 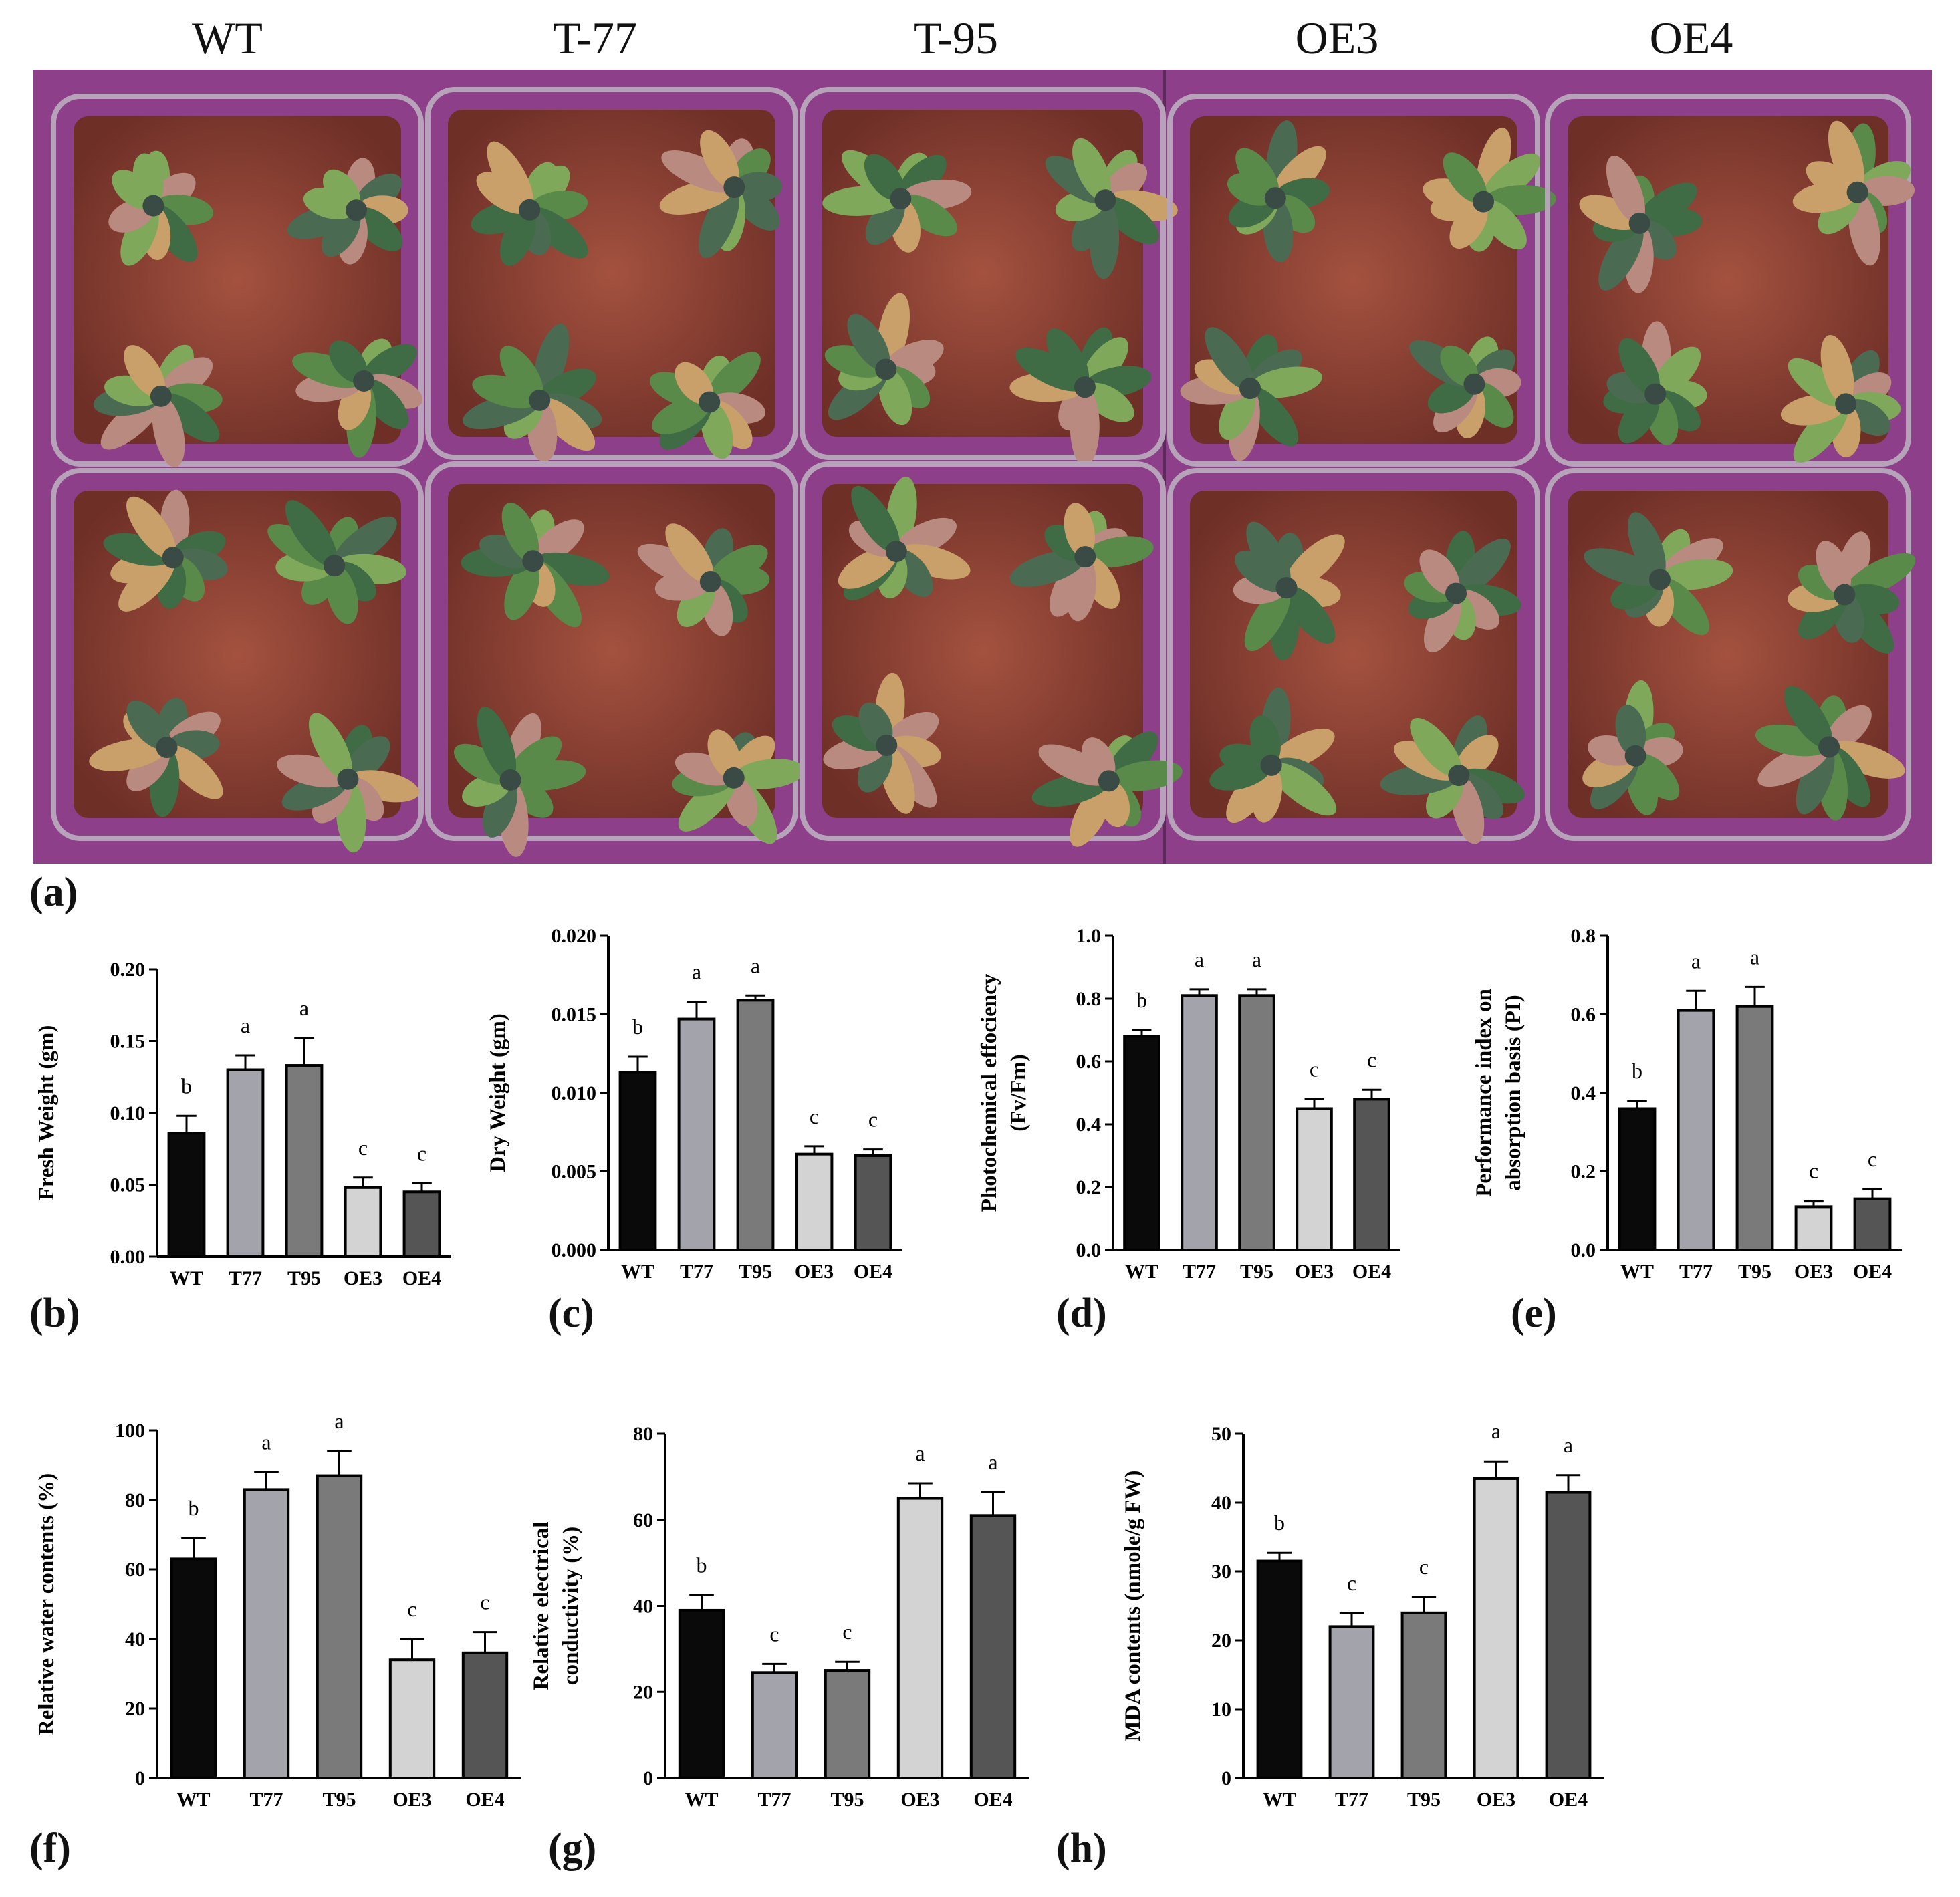 What do you see at coordinates (128, 1257) in the screenshot?
I see `y-tick-label: 0.00` at bounding box center [128, 1257].